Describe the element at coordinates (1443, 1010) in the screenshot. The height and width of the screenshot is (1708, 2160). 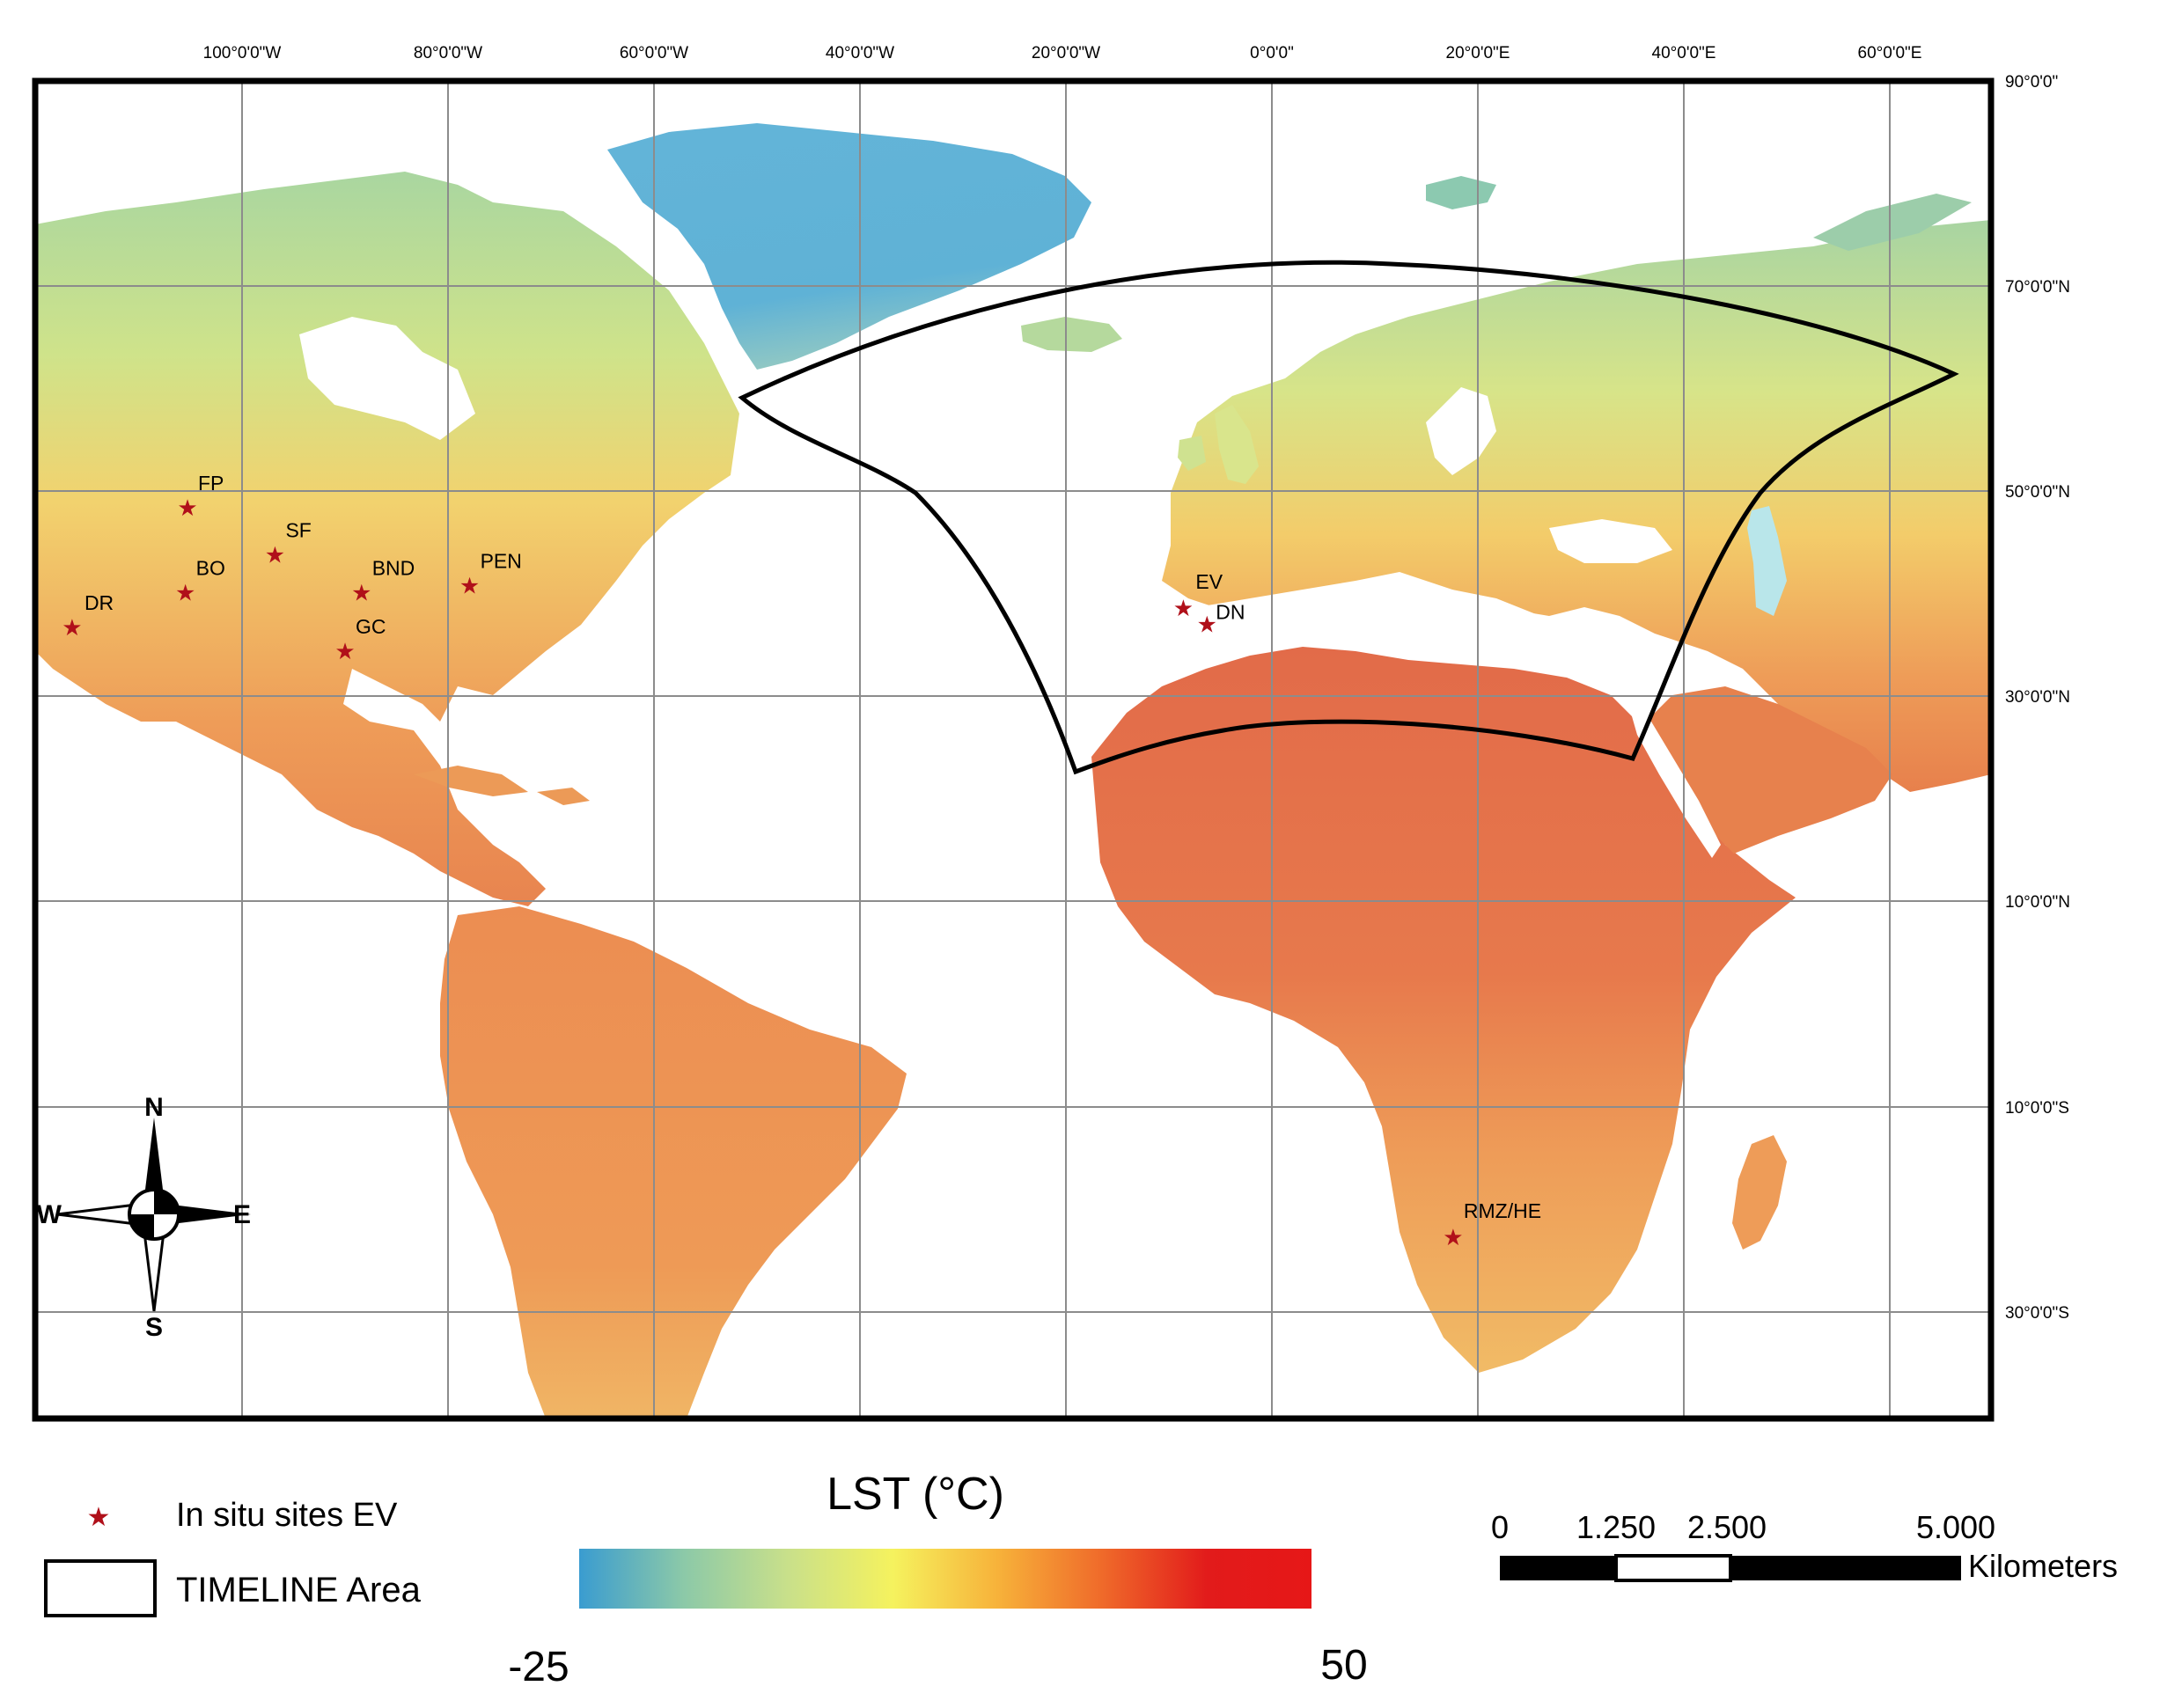
I see `africa` at that location.